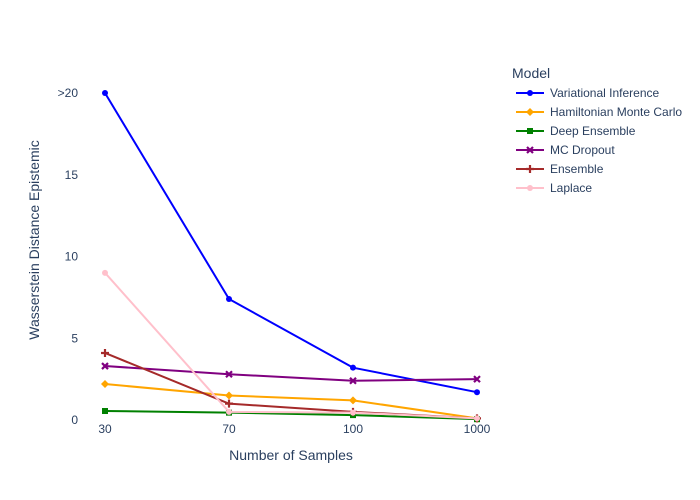 The width and height of the screenshot is (700, 500). I want to click on y-axis-title: Wasserstein Distance Epistemic, so click(34, 239).